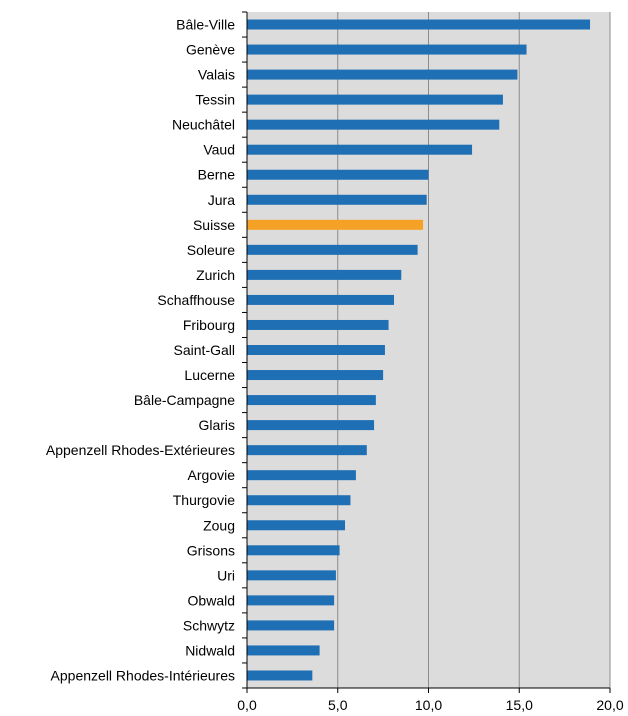 This screenshot has width=628, height=716. Describe the element at coordinates (321, 299) in the screenshot. I see `bar-schaffhouse` at that location.